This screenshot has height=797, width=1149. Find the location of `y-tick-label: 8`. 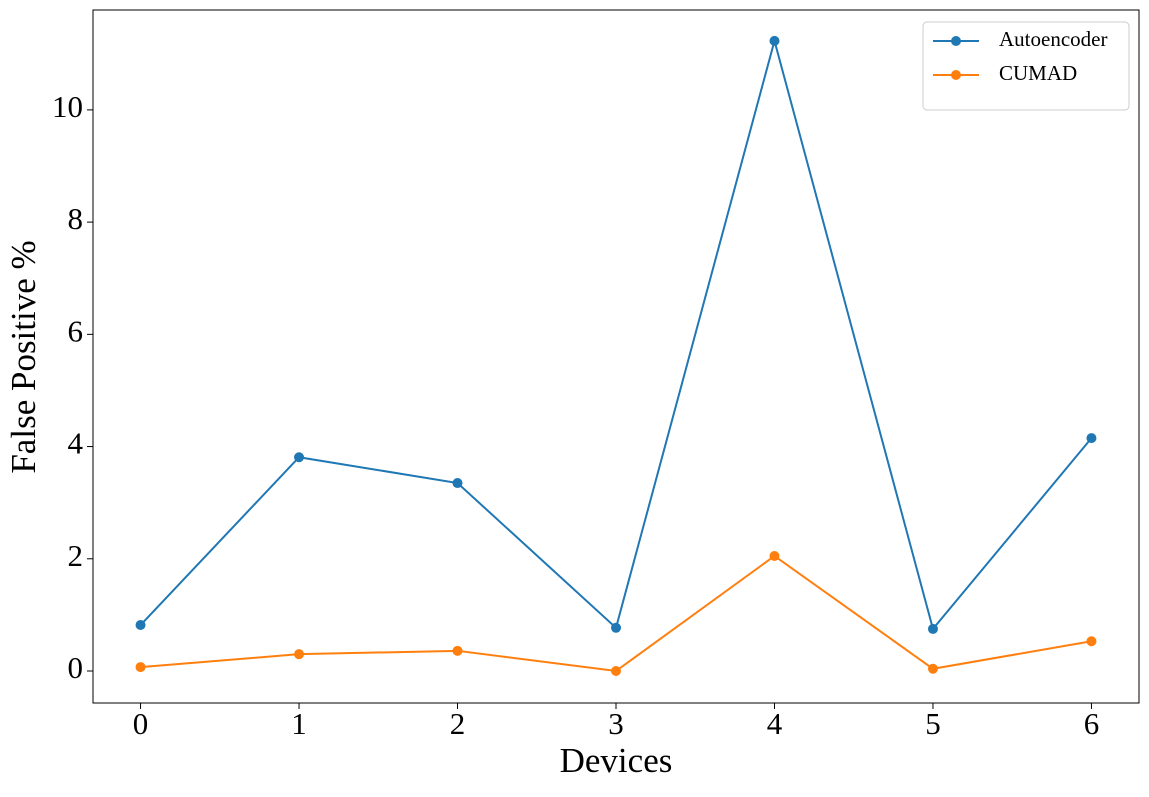

y-tick-label: 8 is located at coordinates (76, 218).